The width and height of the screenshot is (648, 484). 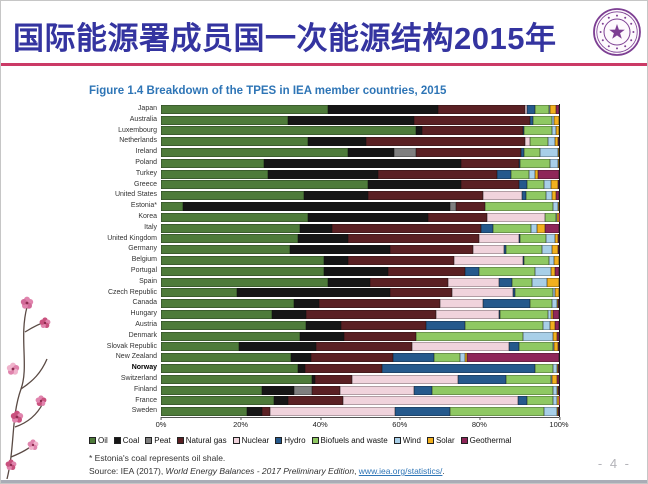 I want to click on legend-item: Coal, so click(x=126, y=441).